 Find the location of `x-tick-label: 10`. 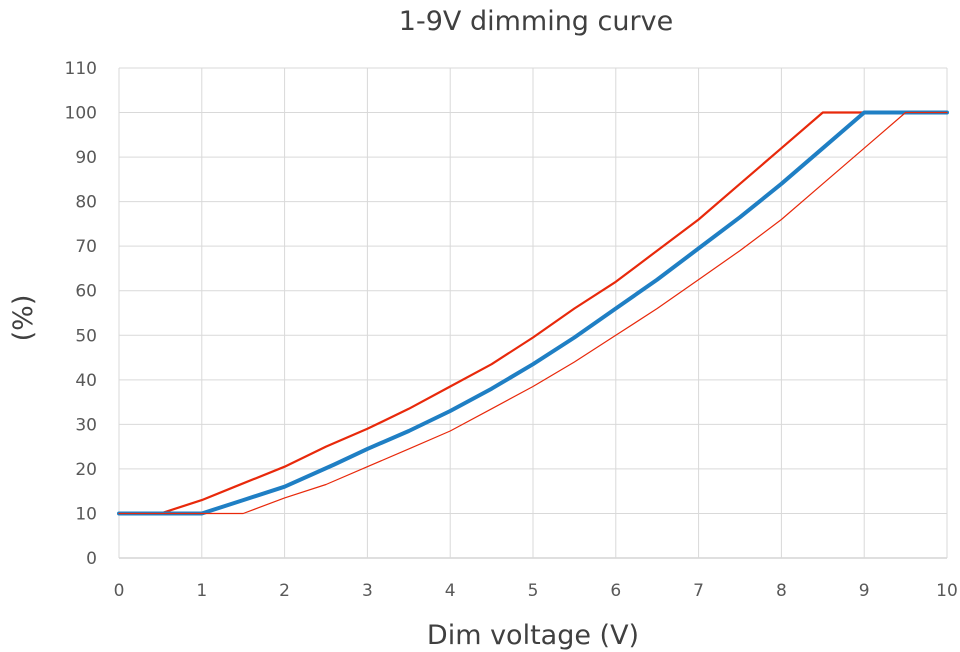

x-tick-label: 10 is located at coordinates (947, 591).